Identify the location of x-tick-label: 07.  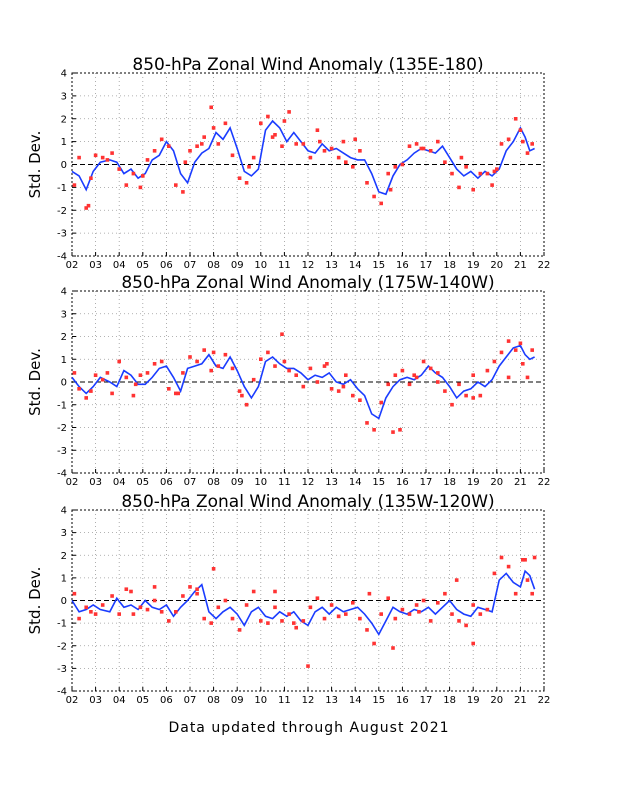
(190, 700).